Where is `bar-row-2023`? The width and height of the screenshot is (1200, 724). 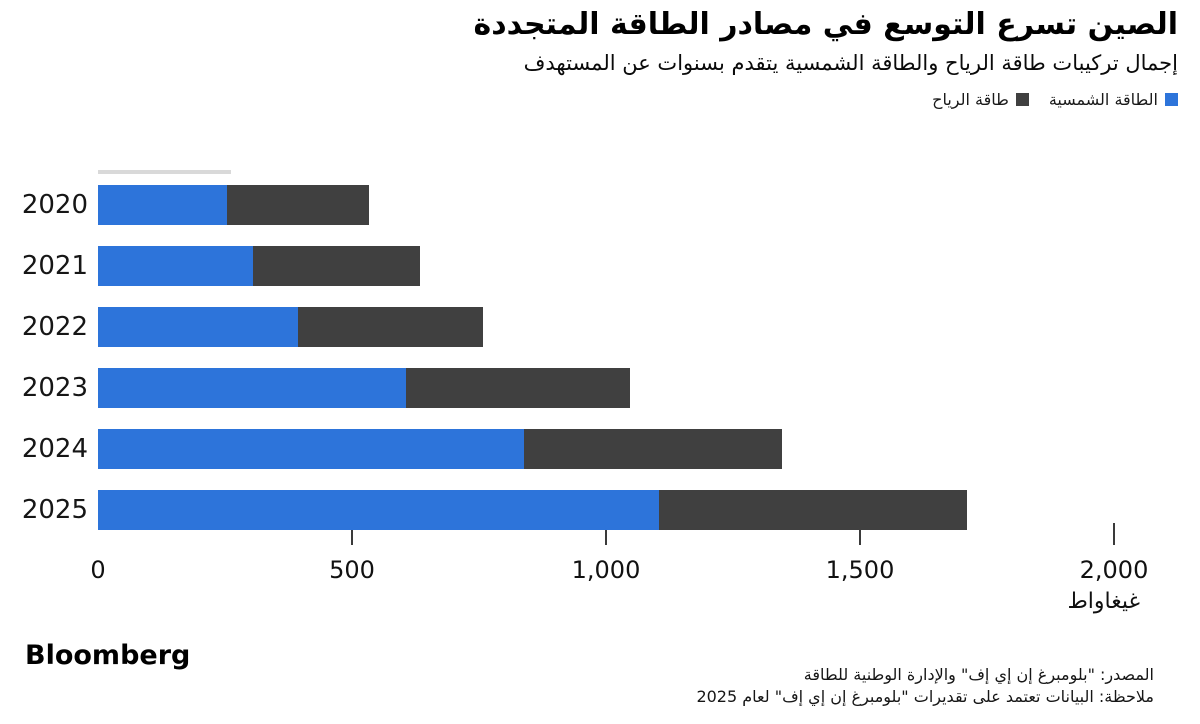 bar-row-2023 is located at coordinates (364, 388).